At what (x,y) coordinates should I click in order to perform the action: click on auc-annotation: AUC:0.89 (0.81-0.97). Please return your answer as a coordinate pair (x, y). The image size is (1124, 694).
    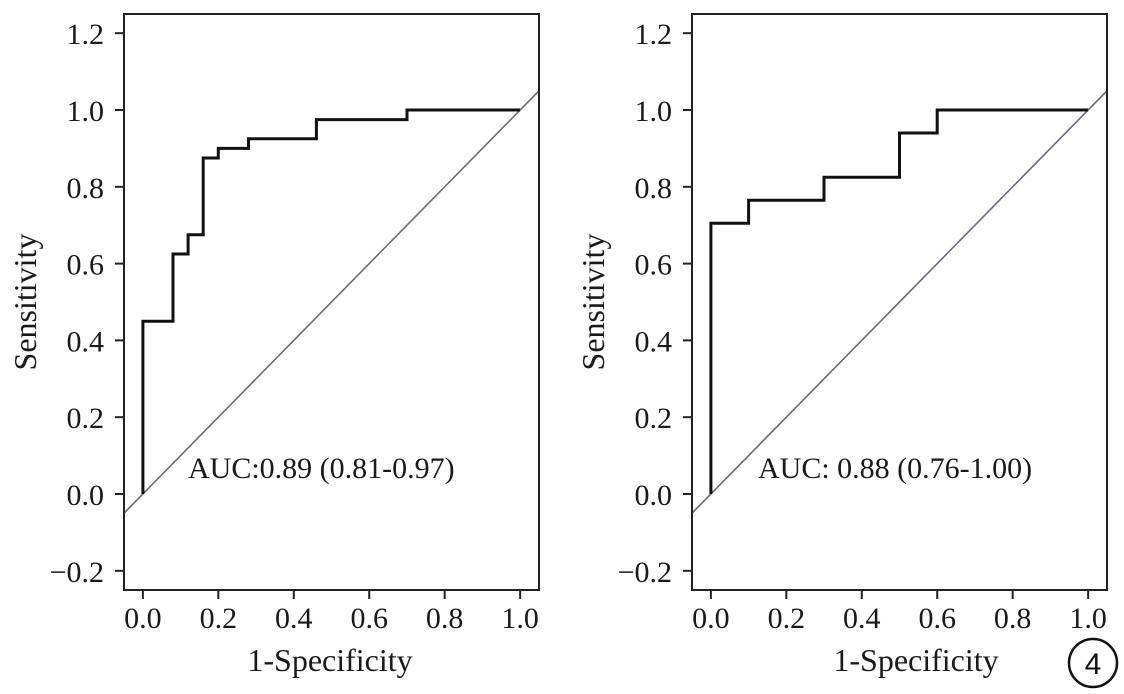
    Looking at the image, I should click on (321, 468).